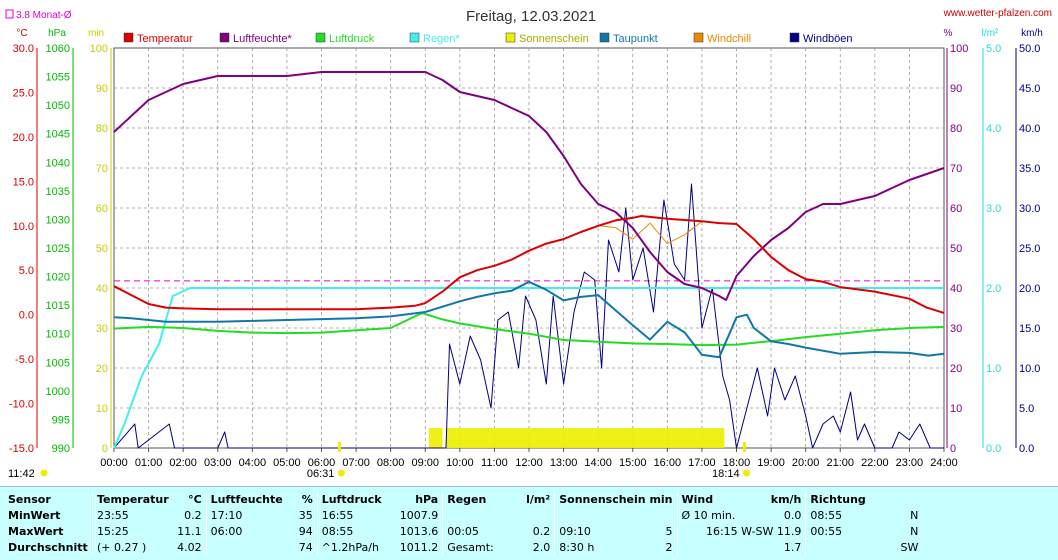 The image size is (1058, 560). Describe the element at coordinates (541, 547) in the screenshot. I see `total-rain-value: 2.0` at that location.